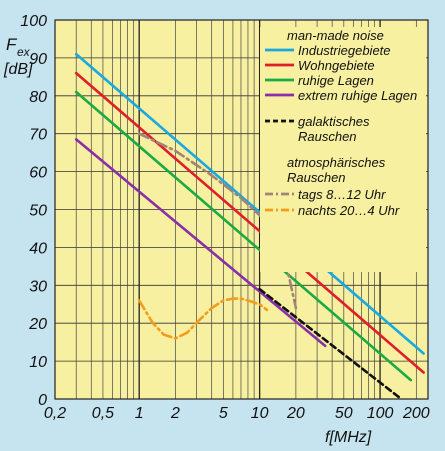 The image size is (445, 451). What do you see at coordinates (342, 194) in the screenshot?
I see `legend-label: tags 8…12 Uhr` at bounding box center [342, 194].